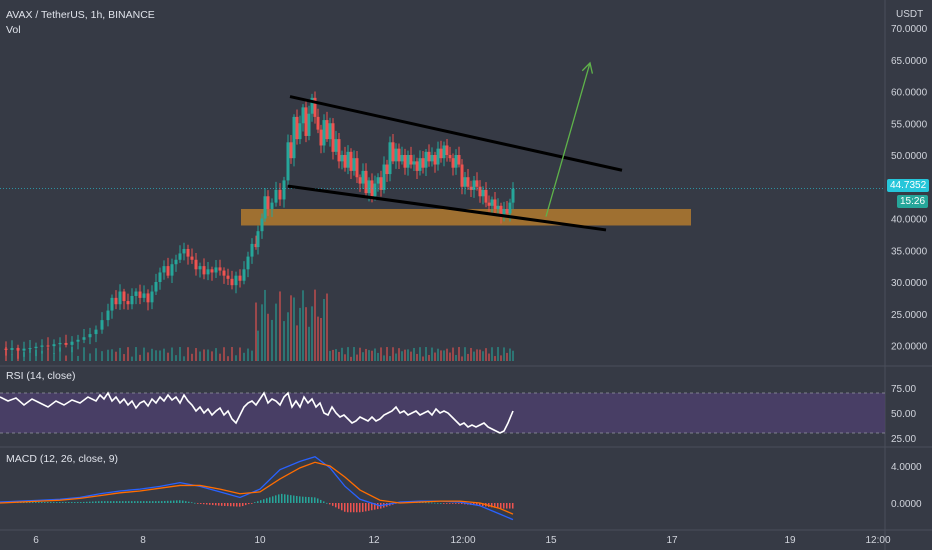  Describe the element at coordinates (62, 459) in the screenshot. I see `macd-title: MACD (12, 26, close, 9)` at that location.